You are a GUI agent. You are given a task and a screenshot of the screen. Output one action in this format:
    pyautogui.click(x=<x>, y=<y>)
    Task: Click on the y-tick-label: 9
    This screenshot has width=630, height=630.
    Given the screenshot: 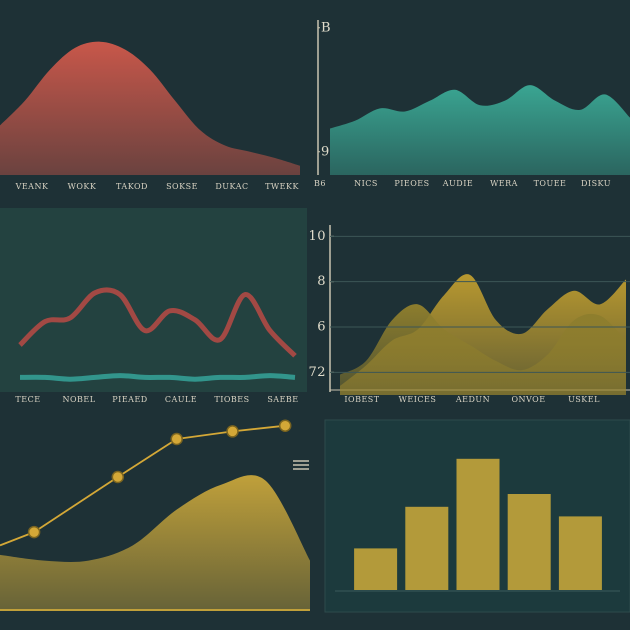 What is the action you would take?
    pyautogui.click(x=325, y=151)
    